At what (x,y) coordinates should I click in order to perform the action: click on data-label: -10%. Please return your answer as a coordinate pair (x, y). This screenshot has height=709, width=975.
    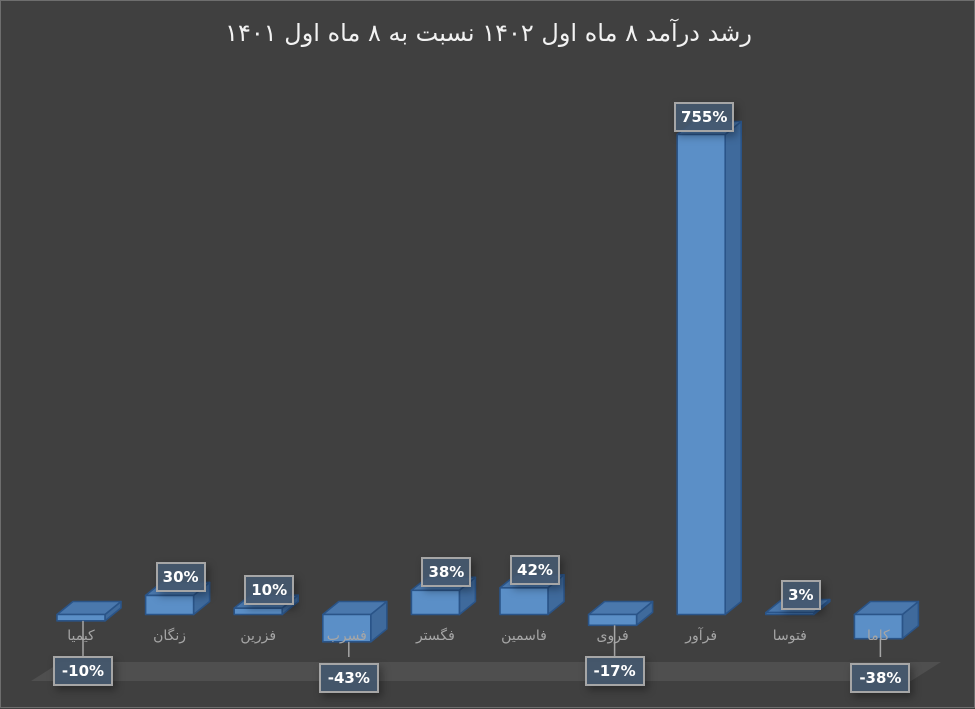
    Looking at the image, I should click on (83, 671).